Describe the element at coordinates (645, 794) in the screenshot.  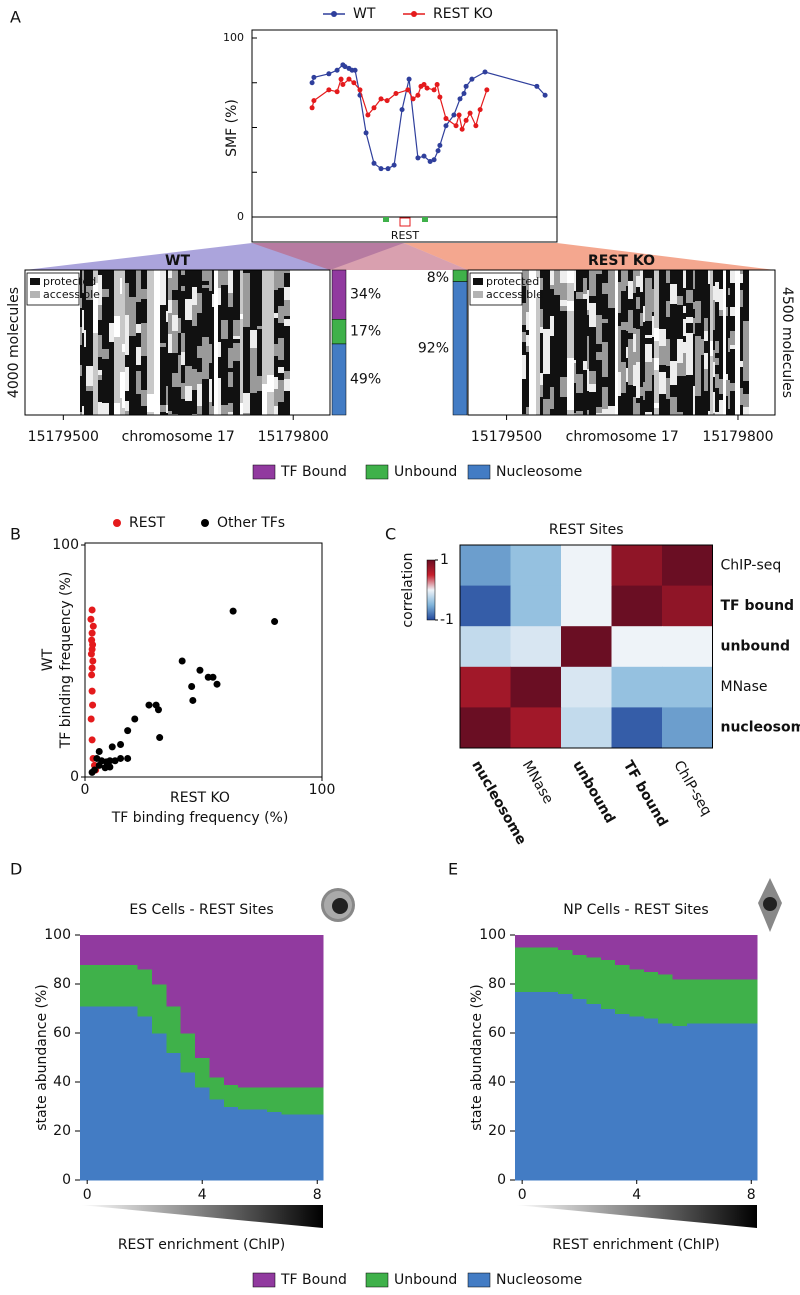
I see `x-category-label: TF bound` at that location.